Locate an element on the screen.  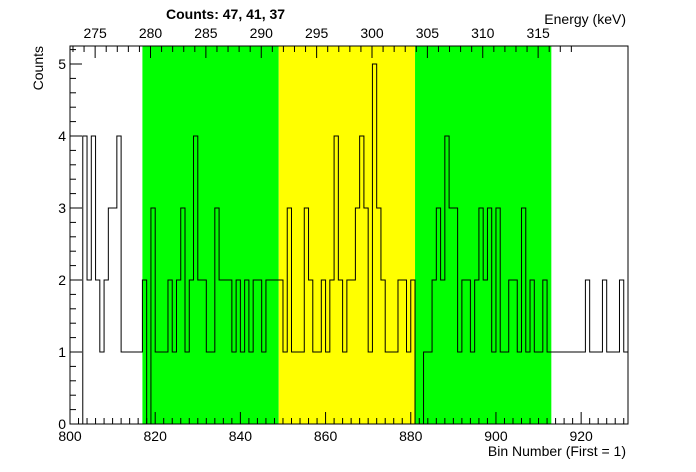
x-tick-label: 880 is located at coordinates (411, 436).